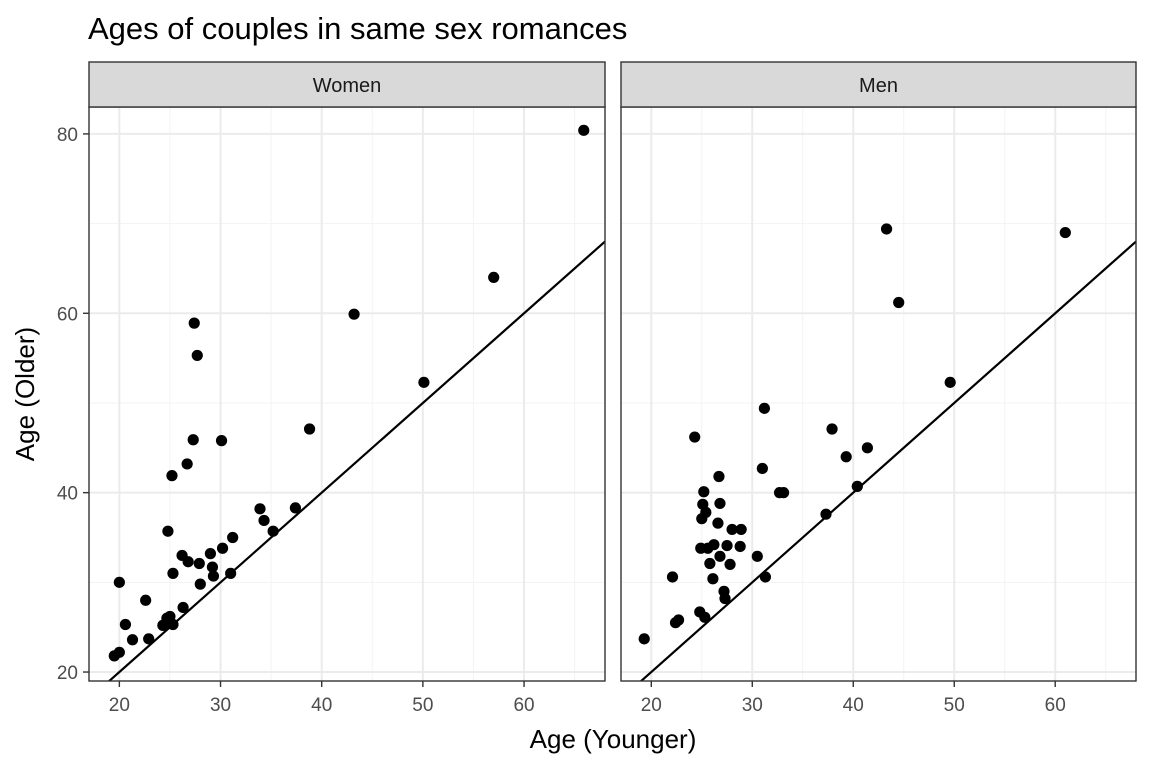 Image resolution: width=1152 pixels, height=768 pixels. I want to click on facet-label: Men, so click(878, 86).